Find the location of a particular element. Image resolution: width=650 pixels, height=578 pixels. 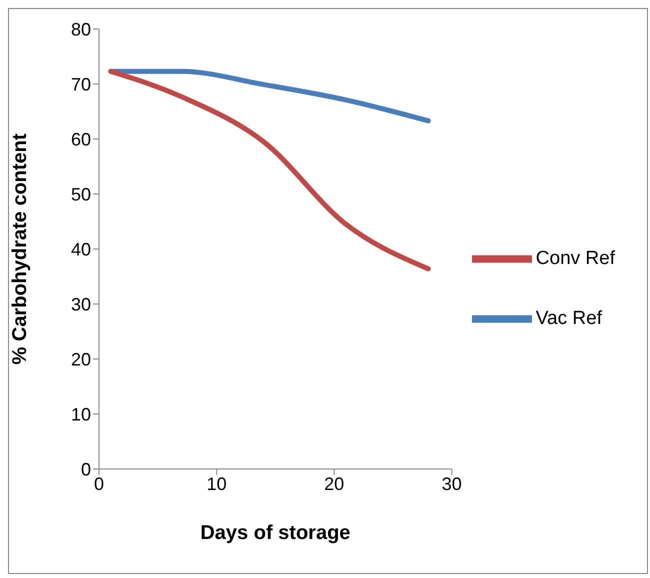

x-tick-label: 30 is located at coordinates (452, 484).